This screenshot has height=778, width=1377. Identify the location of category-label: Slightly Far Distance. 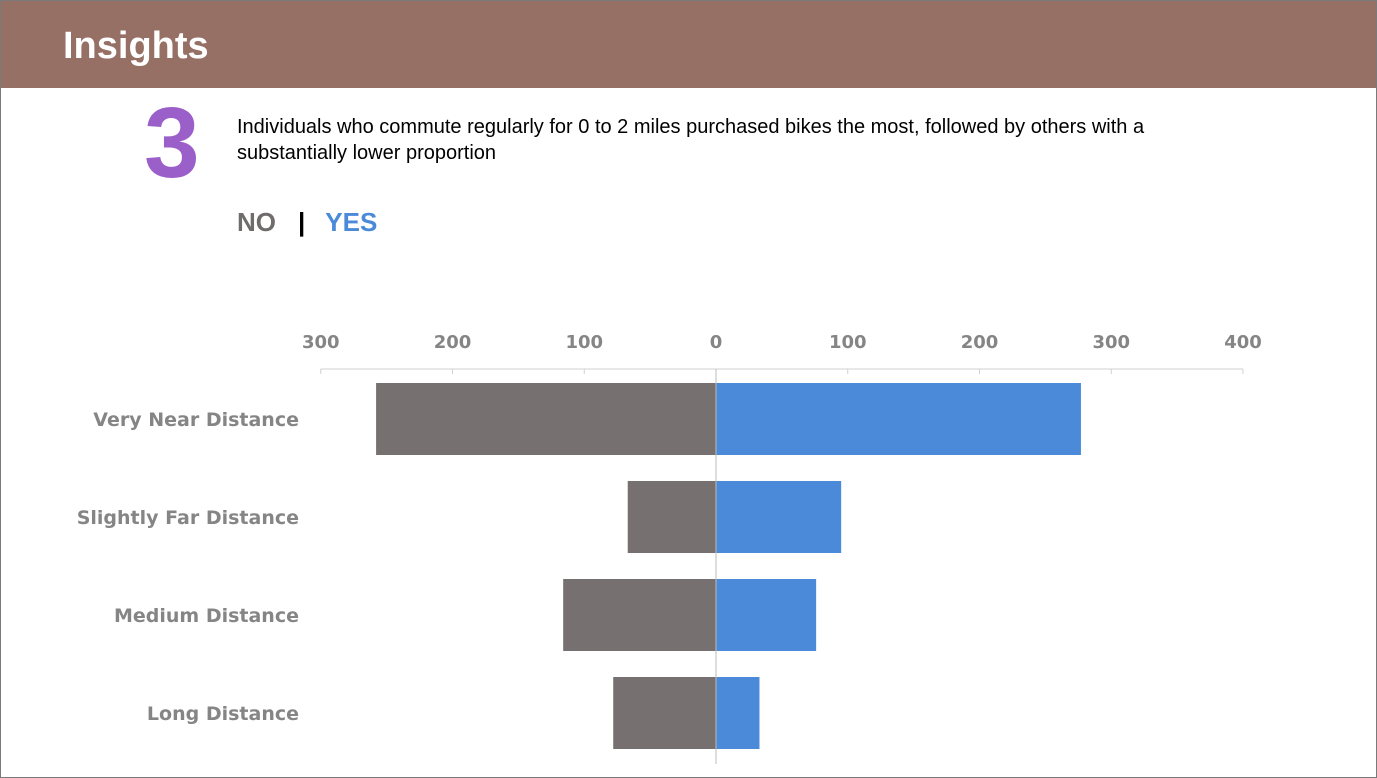
(188, 518).